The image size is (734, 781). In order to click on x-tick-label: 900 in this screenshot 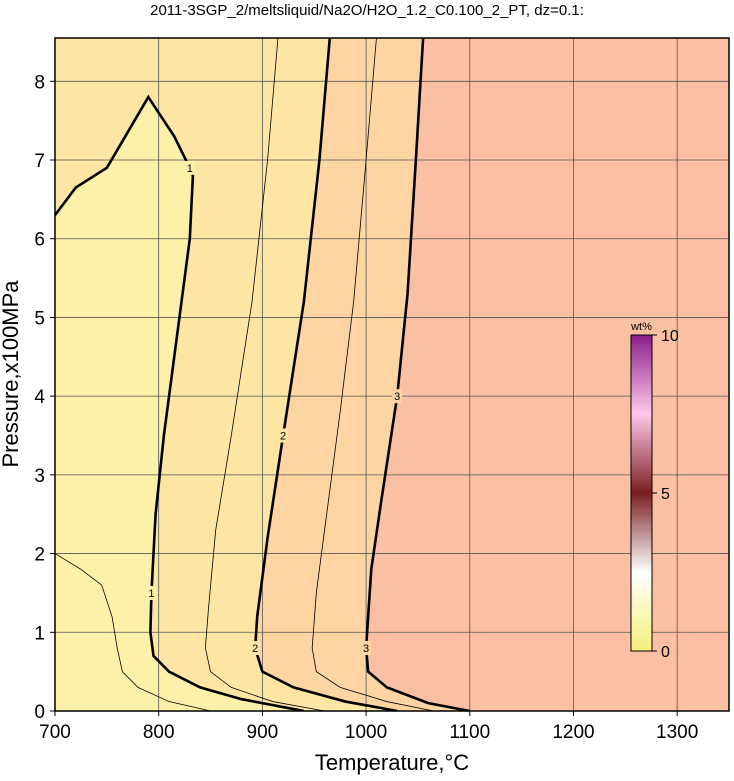, I will do `click(263, 732)`.